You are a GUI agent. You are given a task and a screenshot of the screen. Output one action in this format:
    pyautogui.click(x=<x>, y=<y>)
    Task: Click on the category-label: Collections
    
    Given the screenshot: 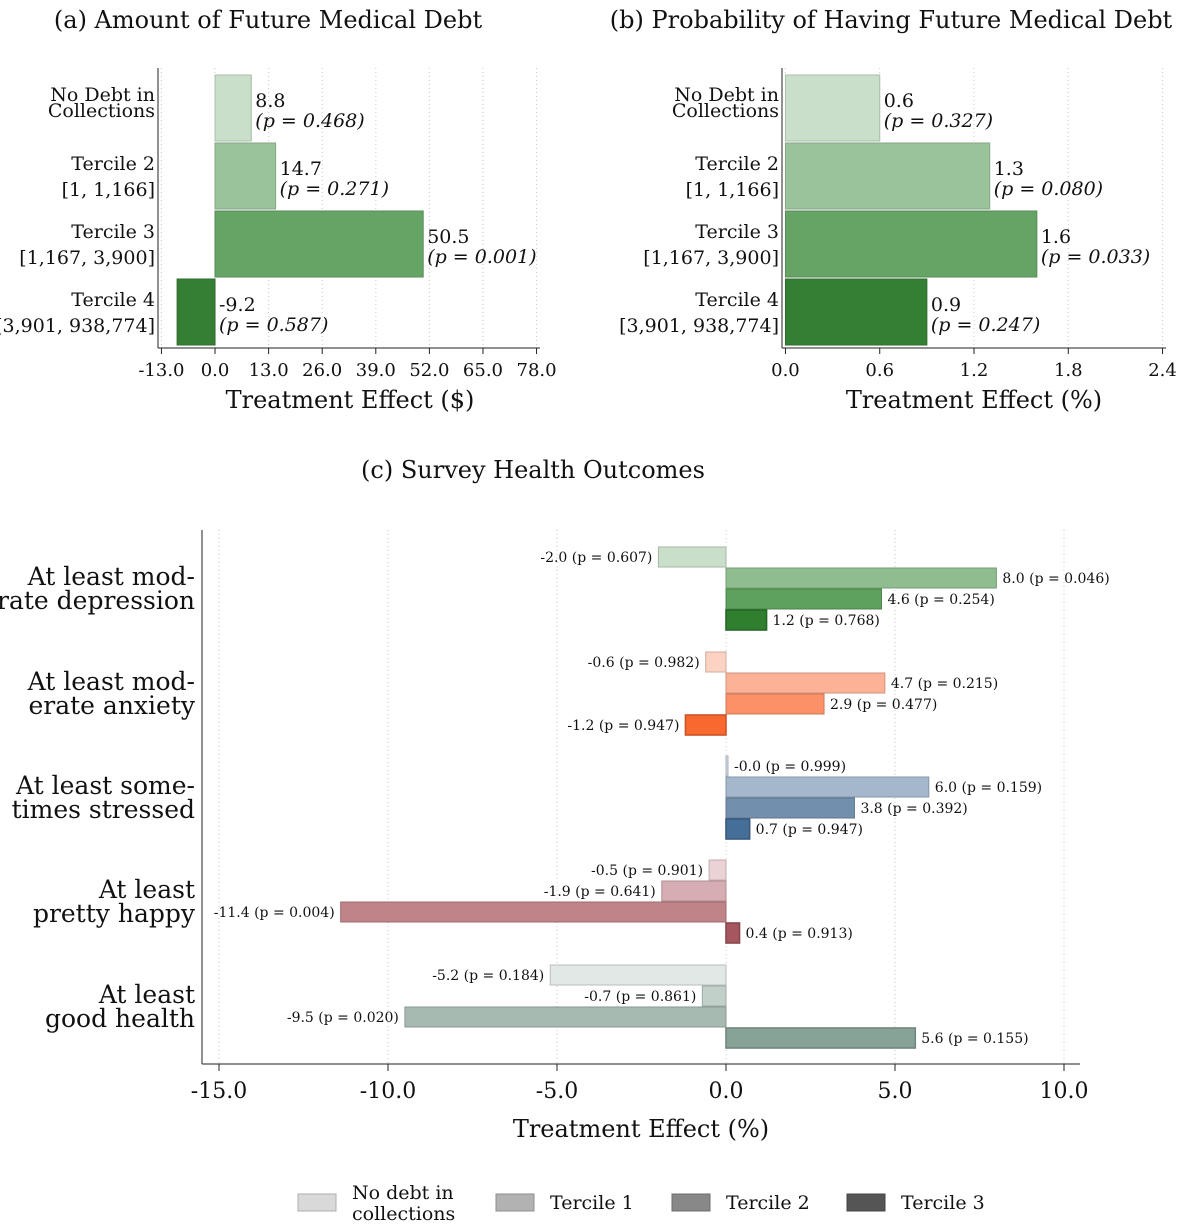 What is the action you would take?
    pyautogui.click(x=101, y=111)
    